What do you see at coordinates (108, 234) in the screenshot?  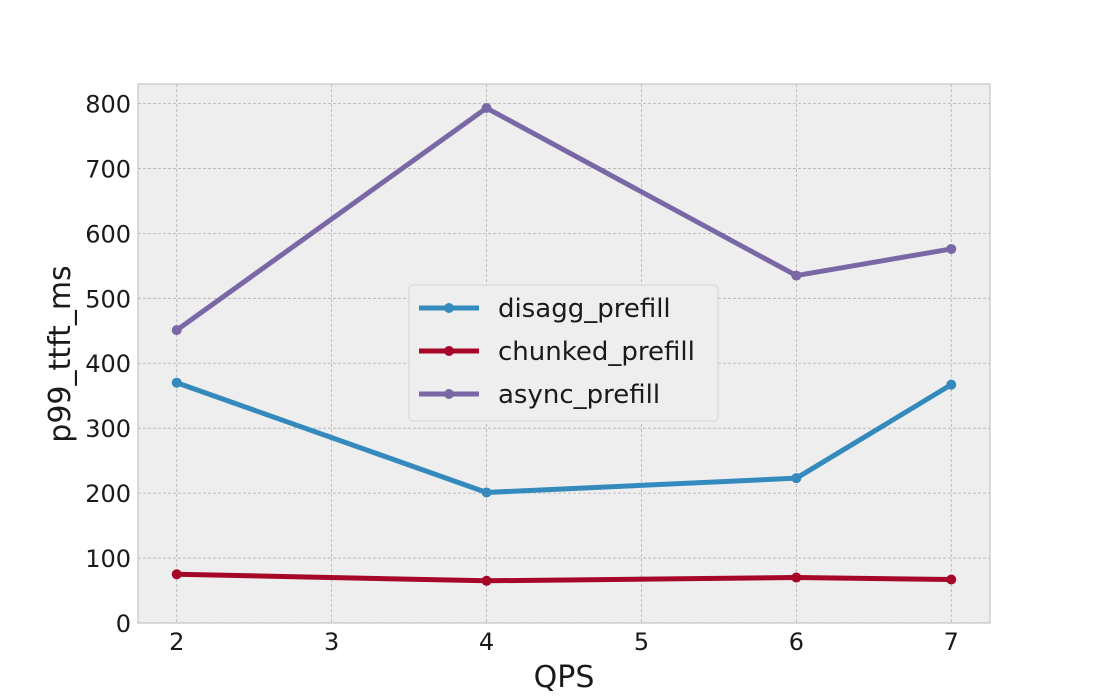 I see `y-tick-label: 600` at bounding box center [108, 234].